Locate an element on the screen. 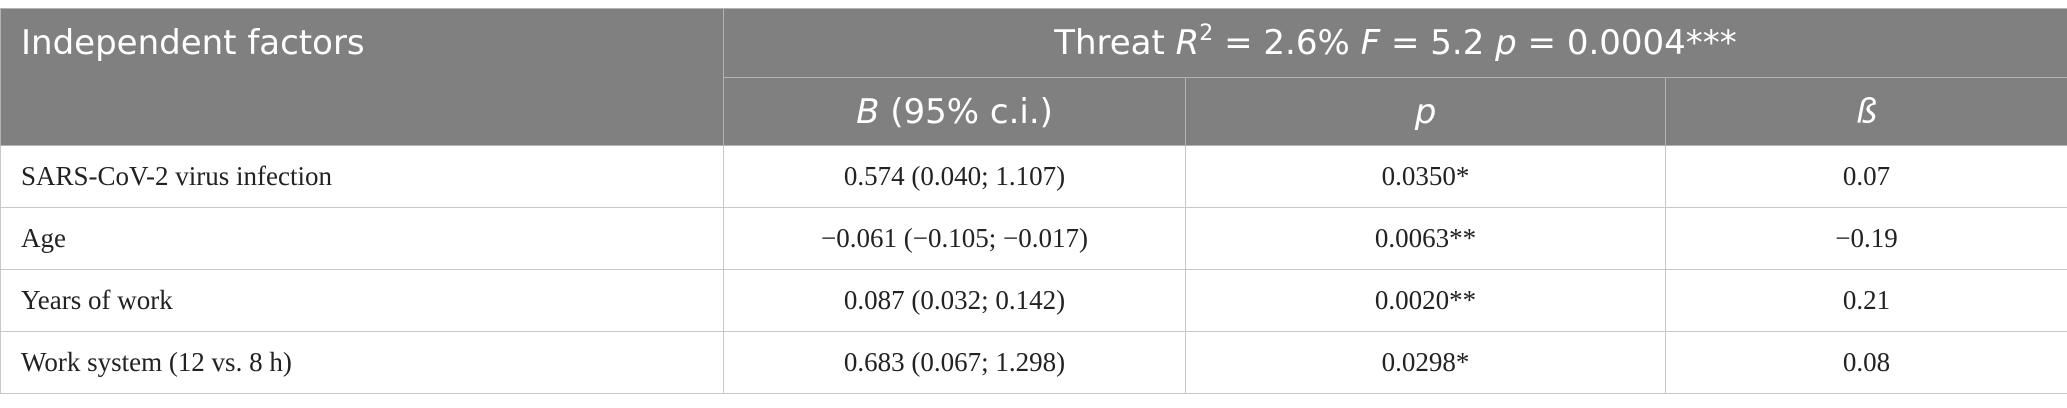 The image size is (2067, 408). p-value: = 0.0004*** is located at coordinates (1632, 43).